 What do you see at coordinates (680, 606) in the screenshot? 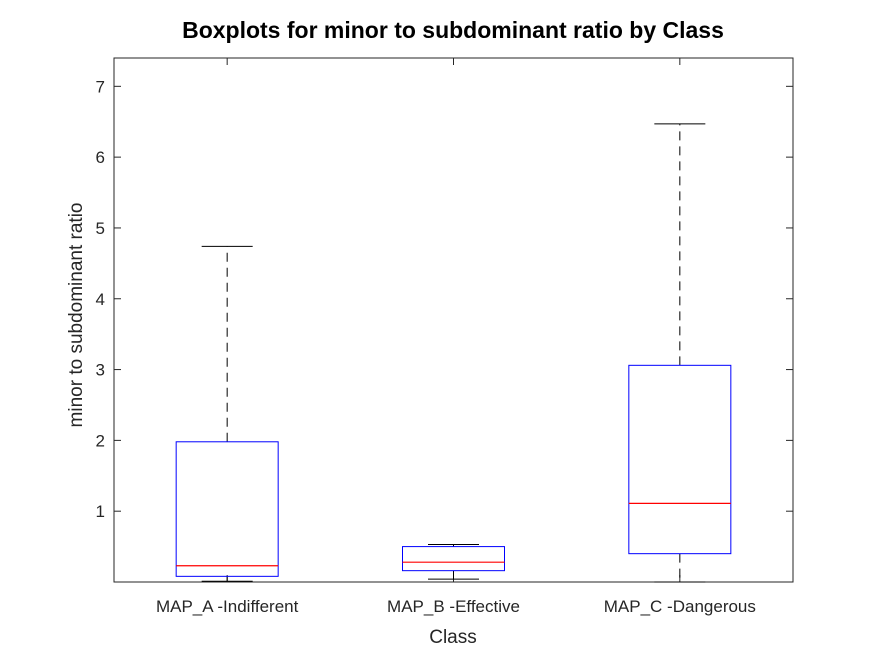
I see `x-tick-label: MAP_C -Dangerous` at bounding box center [680, 606].